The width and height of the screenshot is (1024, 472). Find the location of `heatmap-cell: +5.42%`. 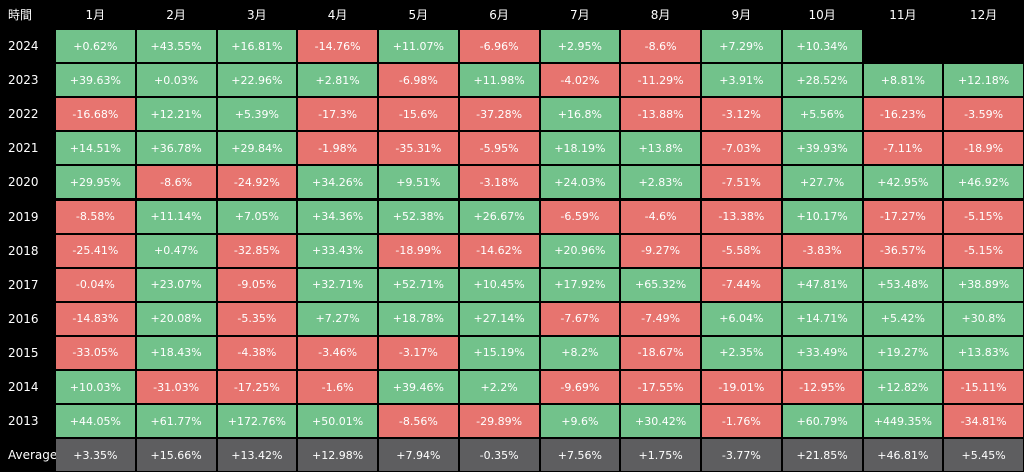

heatmap-cell: +5.42% is located at coordinates (903, 318).